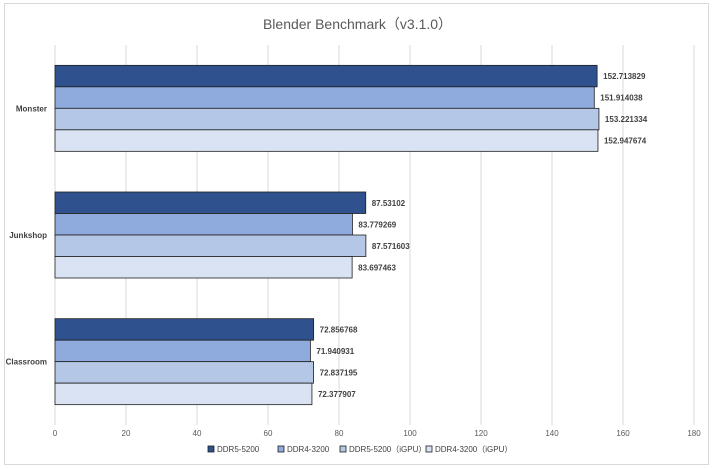 Image resolution: width=715 pixels, height=469 pixels. Describe the element at coordinates (335, 351) in the screenshot. I see `data-label: 71.940931` at that location.